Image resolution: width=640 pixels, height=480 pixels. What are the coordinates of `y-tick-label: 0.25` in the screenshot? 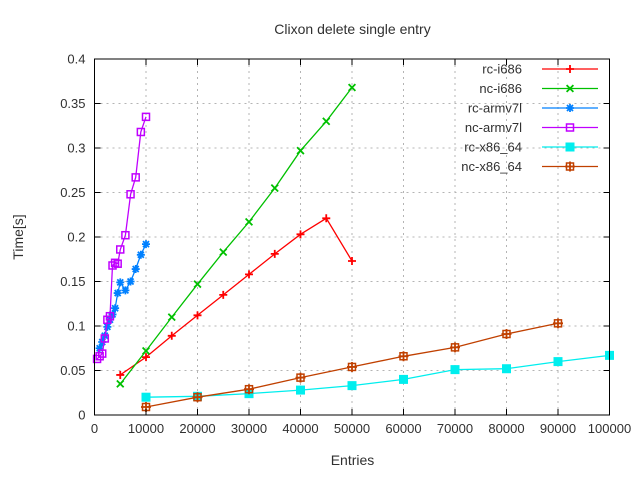 It's located at (72, 192).